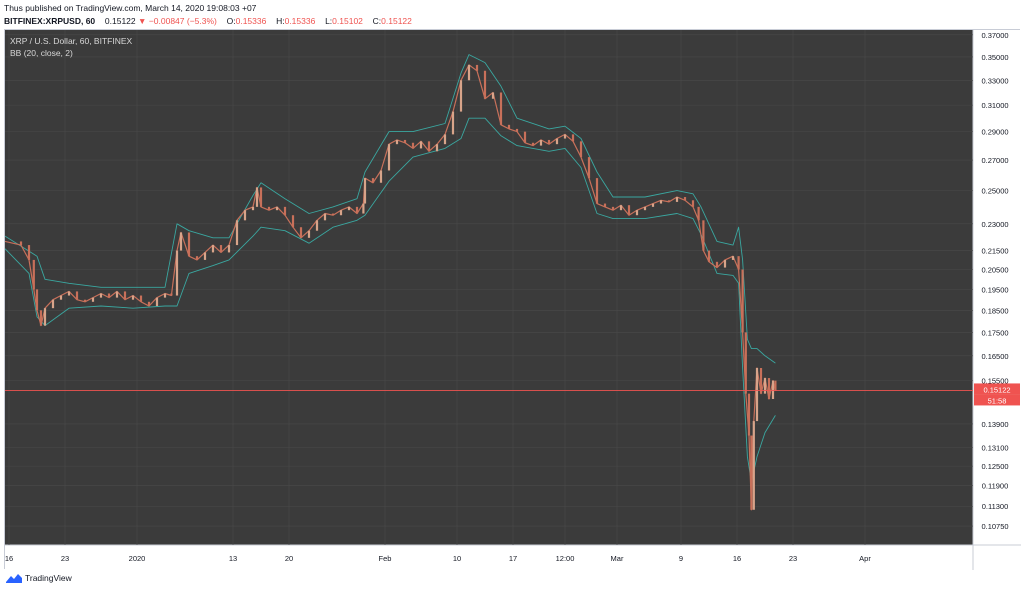 The width and height of the screenshot is (1024, 589). What do you see at coordinates (329, 21) in the screenshot?
I see `low-label: L:` at bounding box center [329, 21].